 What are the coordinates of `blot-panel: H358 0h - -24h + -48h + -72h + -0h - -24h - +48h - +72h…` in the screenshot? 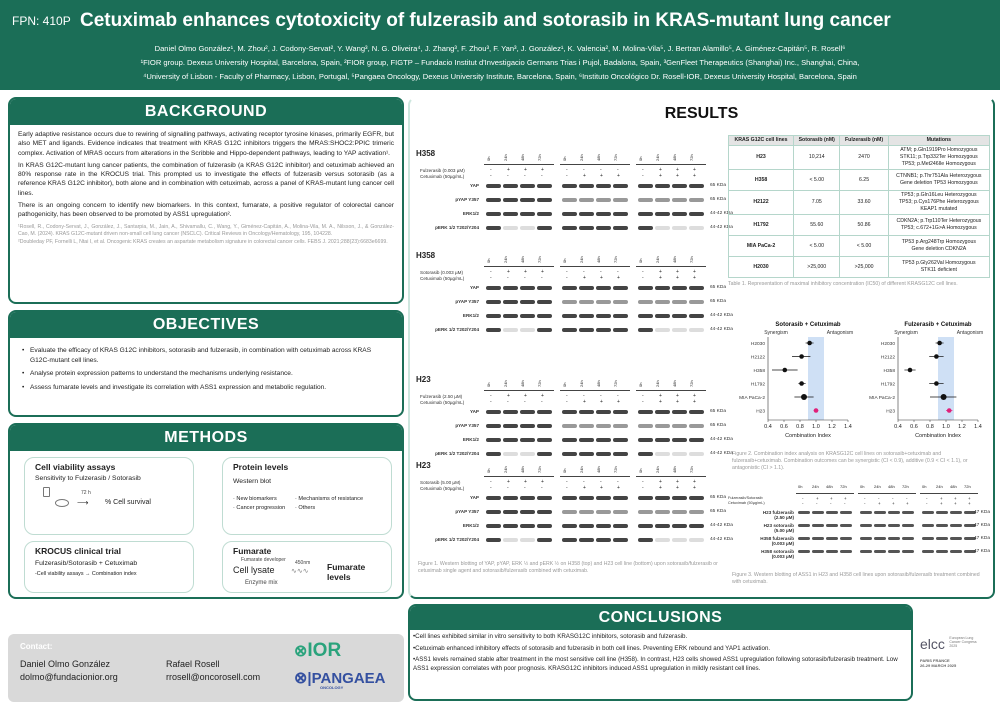 It's located at (573, 299).